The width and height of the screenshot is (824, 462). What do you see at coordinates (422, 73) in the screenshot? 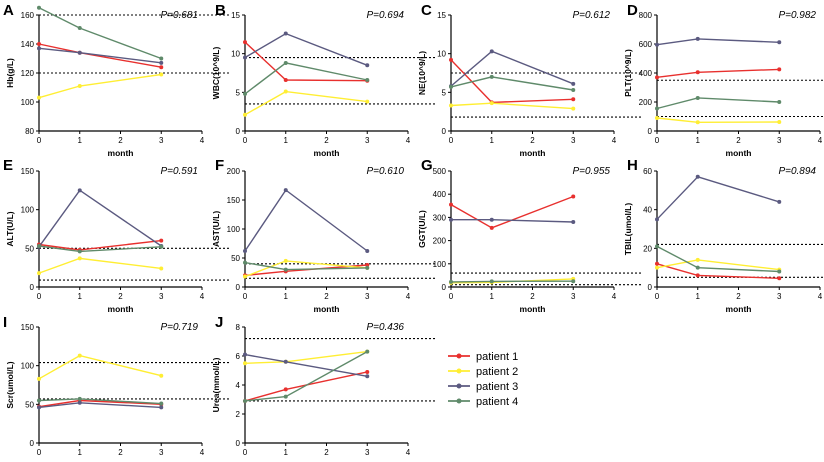
I see `y-axis-title: NE(10^9/L)` at bounding box center [422, 73].